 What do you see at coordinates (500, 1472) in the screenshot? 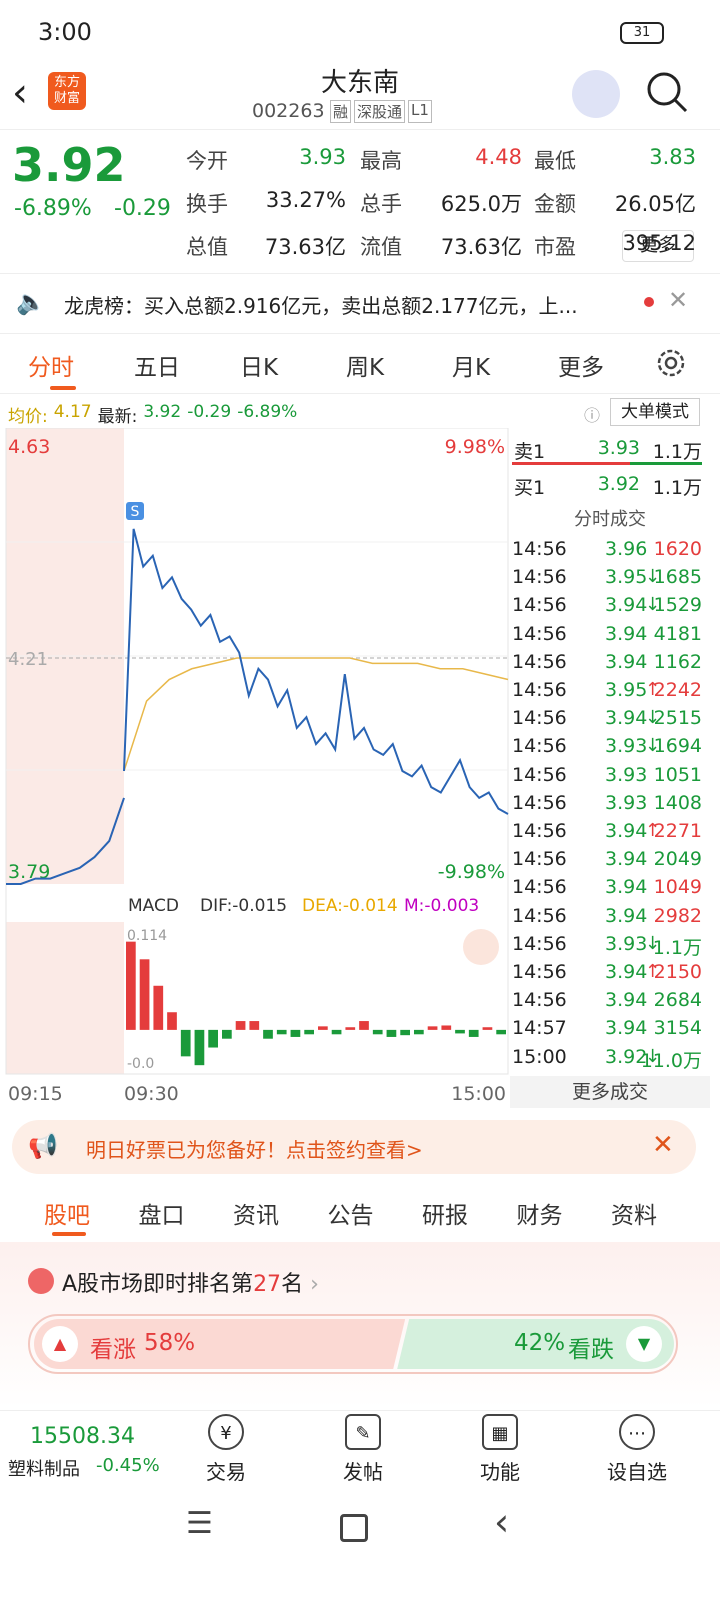
I see `nav-label: 功能` at bounding box center [500, 1472].